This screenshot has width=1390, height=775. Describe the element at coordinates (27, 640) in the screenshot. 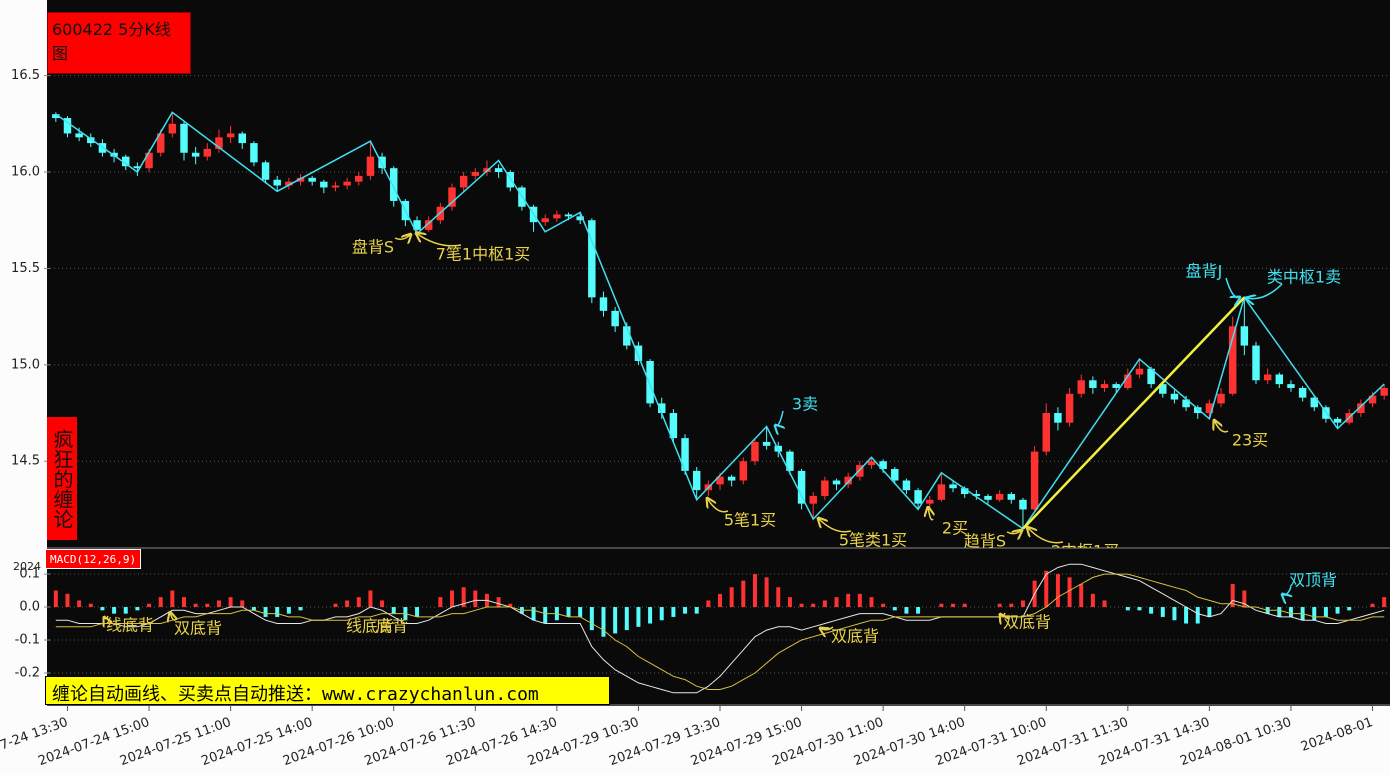

I see `y-tick-label: -0.1` at that location.